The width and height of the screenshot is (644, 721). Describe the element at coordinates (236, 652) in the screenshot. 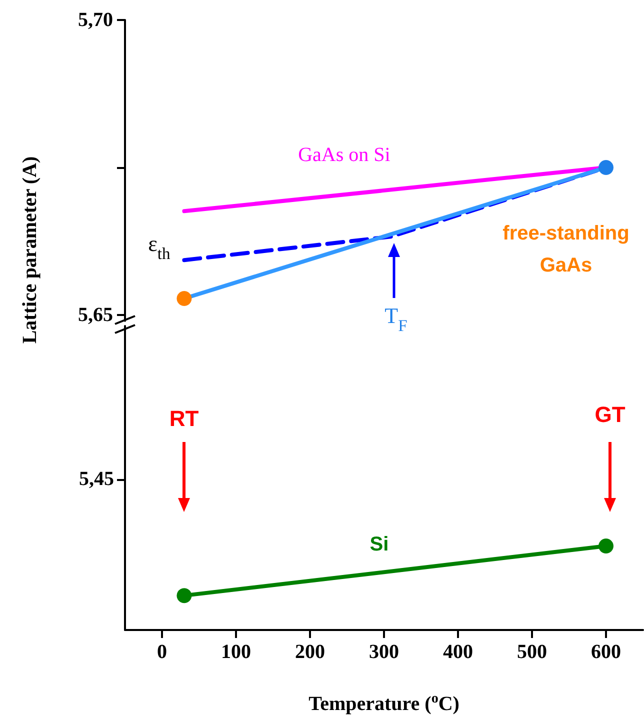

I see `x-tick-label: 100` at that location.